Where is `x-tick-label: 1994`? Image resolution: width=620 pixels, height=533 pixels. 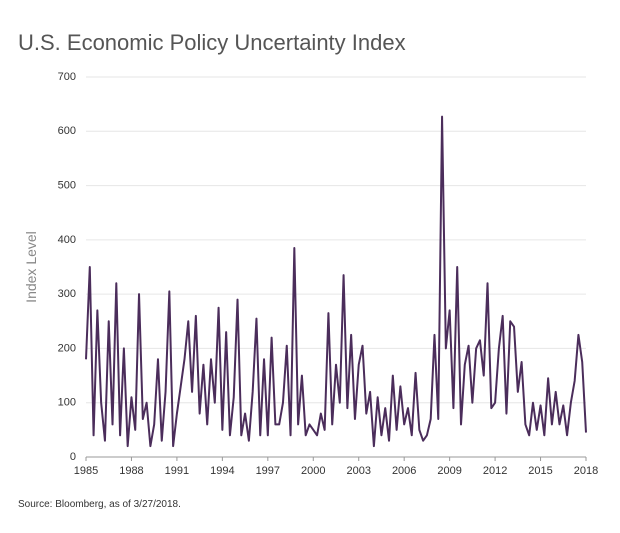
x-tick-label: 1994 is located at coordinates (222, 471).